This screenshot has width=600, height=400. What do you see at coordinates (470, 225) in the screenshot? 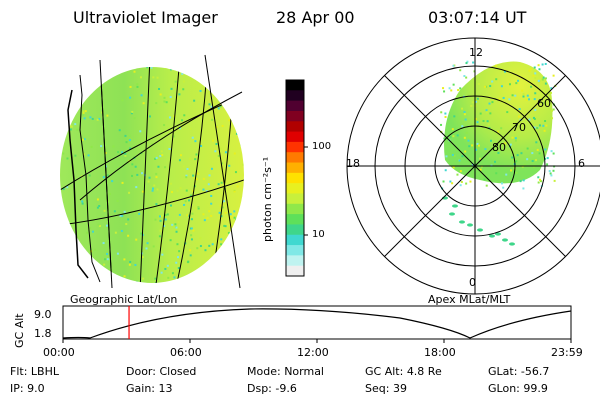
I see `polar-blob` at bounding box center [470, 225].